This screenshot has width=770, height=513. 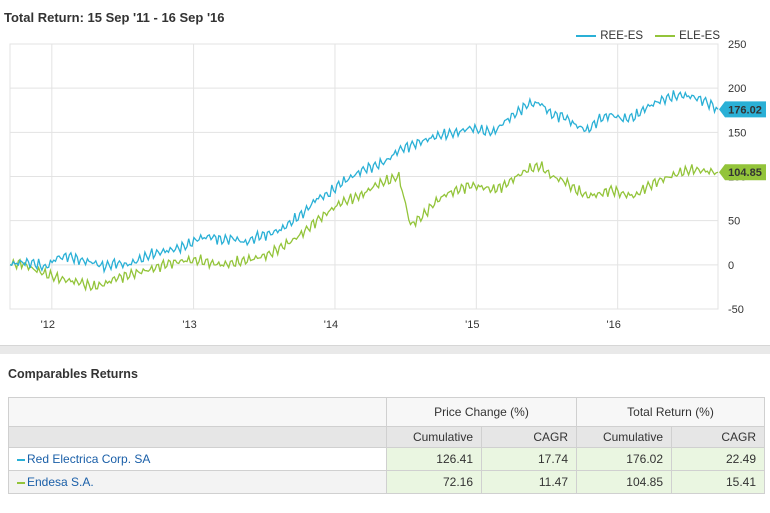 I want to click on col-price-cagr: CAGR, so click(x=529, y=437).